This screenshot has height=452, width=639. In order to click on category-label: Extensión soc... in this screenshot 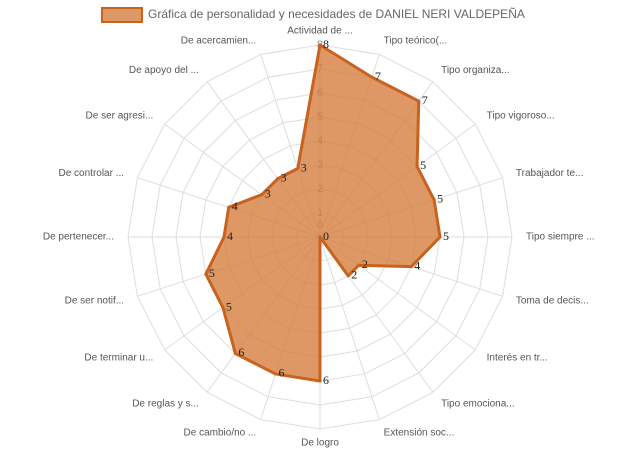, I will do `click(419, 433)`.